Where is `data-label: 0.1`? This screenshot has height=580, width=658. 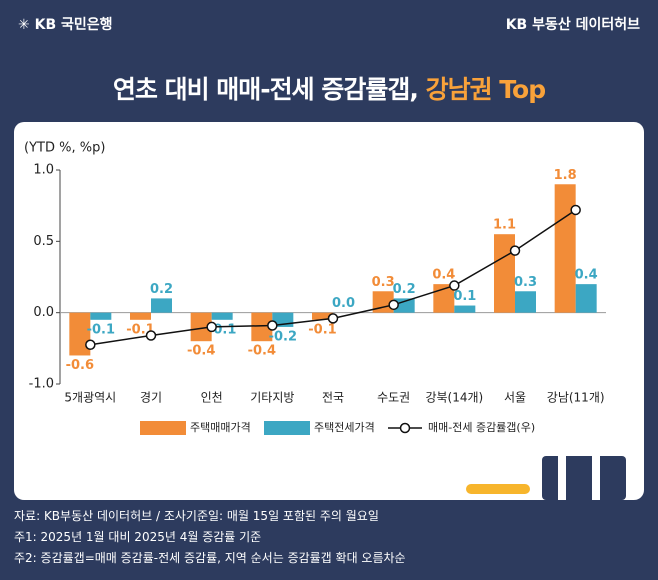
data-label: 0.1 is located at coordinates (464, 296).